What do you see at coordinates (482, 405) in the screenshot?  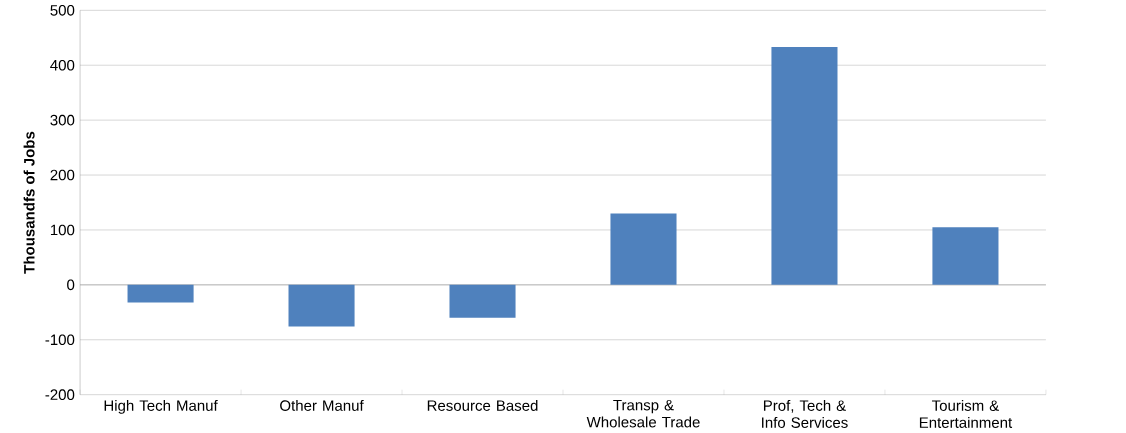 I see `x-tick-label: Resource Based` at bounding box center [482, 405].